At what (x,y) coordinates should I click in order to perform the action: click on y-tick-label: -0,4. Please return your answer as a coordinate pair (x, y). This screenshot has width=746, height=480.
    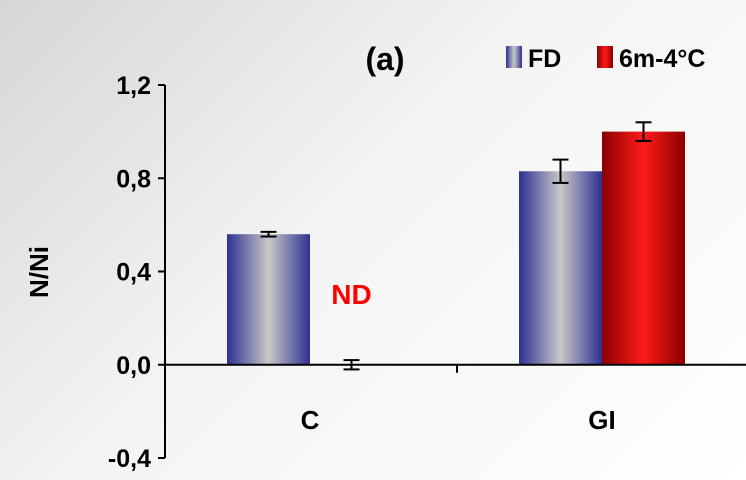
    Looking at the image, I should click on (129, 459).